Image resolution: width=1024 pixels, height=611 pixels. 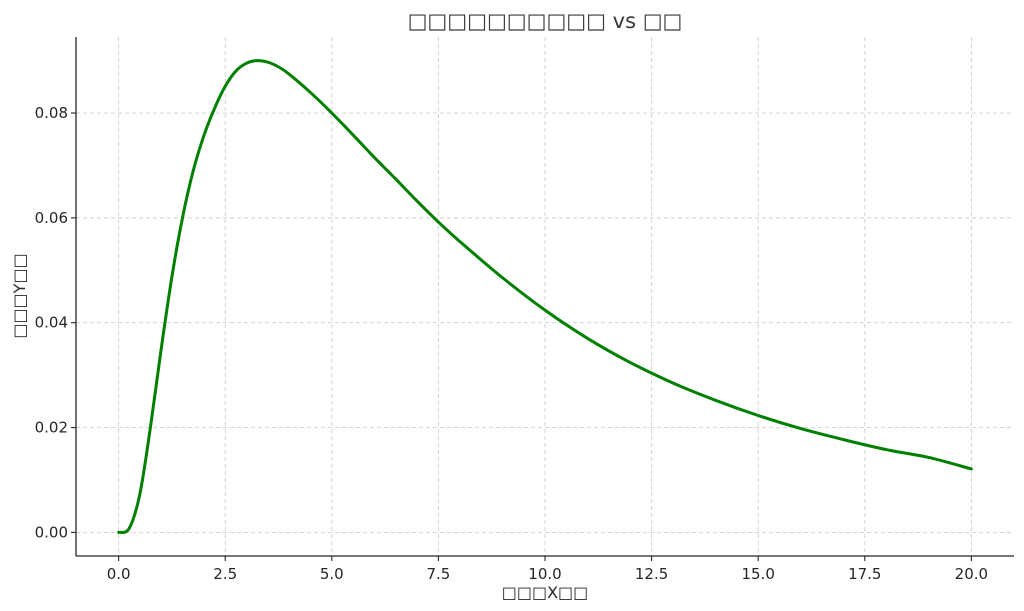 I want to click on y-ticks: 0.00 0.02 0.04 0.06 0.08, so click(x=55, y=322).